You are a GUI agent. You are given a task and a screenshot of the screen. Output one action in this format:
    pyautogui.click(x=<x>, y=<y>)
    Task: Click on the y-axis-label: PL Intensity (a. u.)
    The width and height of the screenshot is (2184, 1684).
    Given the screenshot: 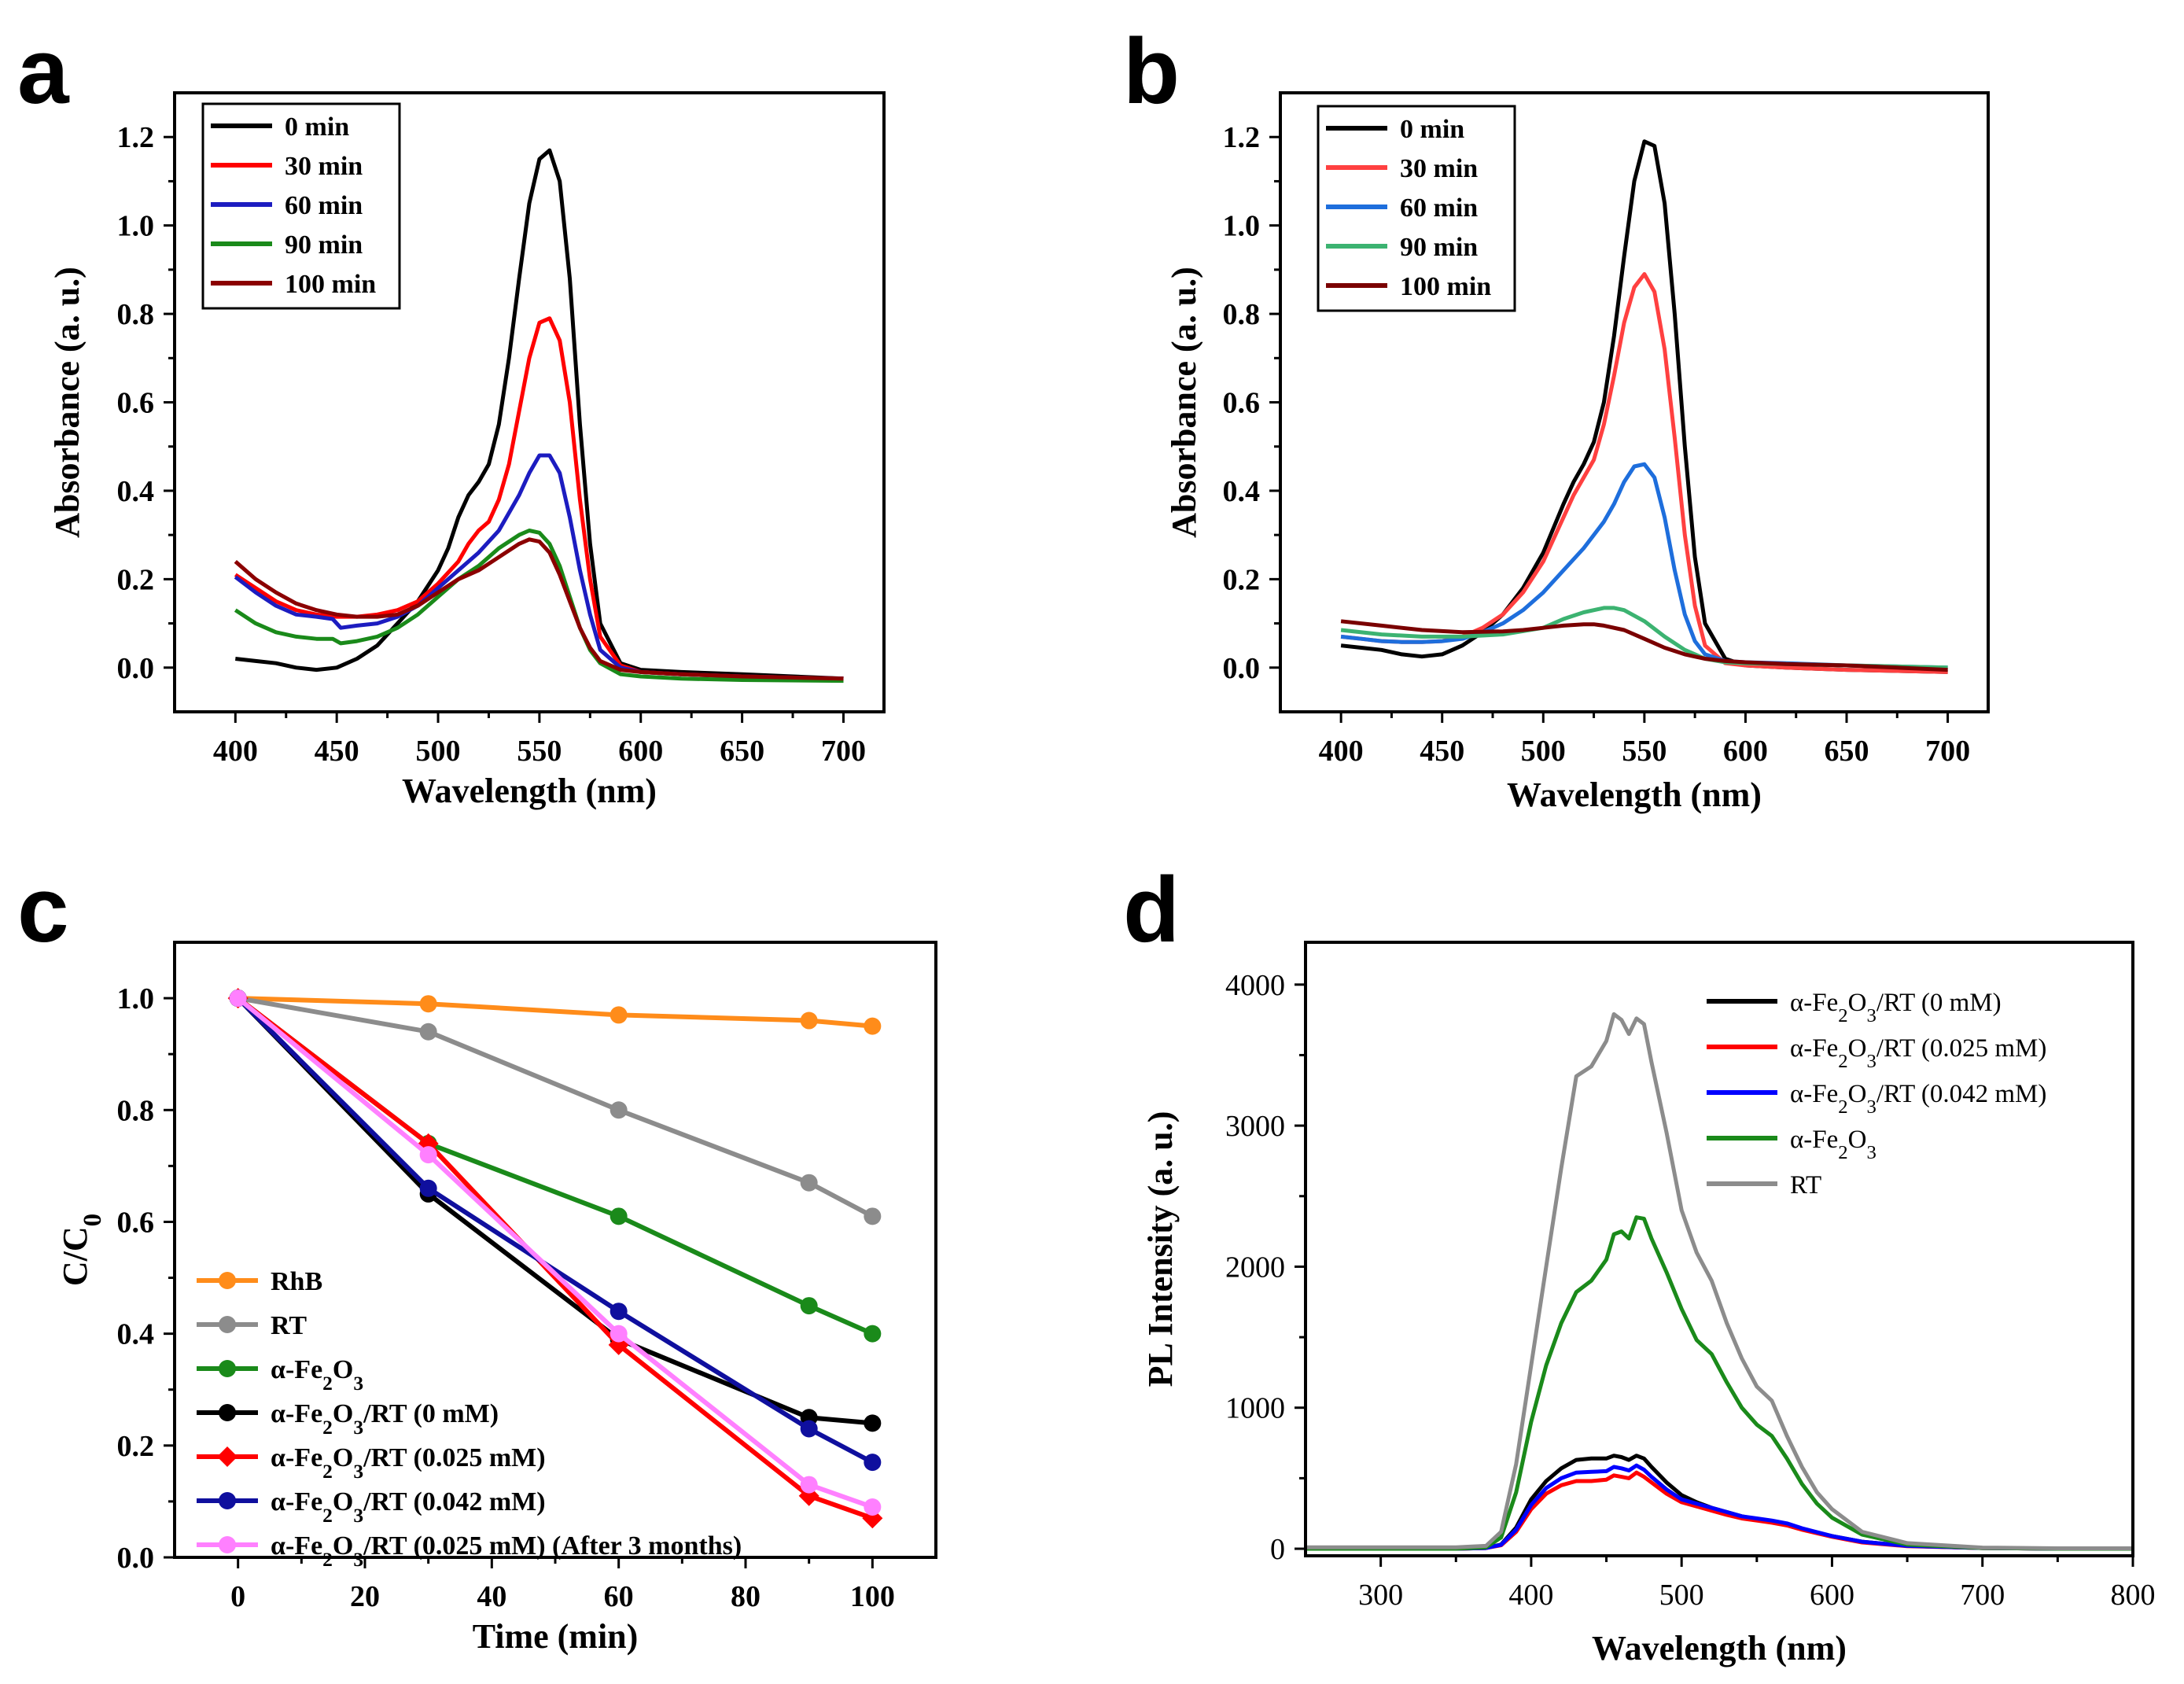 What is the action you would take?
    pyautogui.click(x=1160, y=1249)
    